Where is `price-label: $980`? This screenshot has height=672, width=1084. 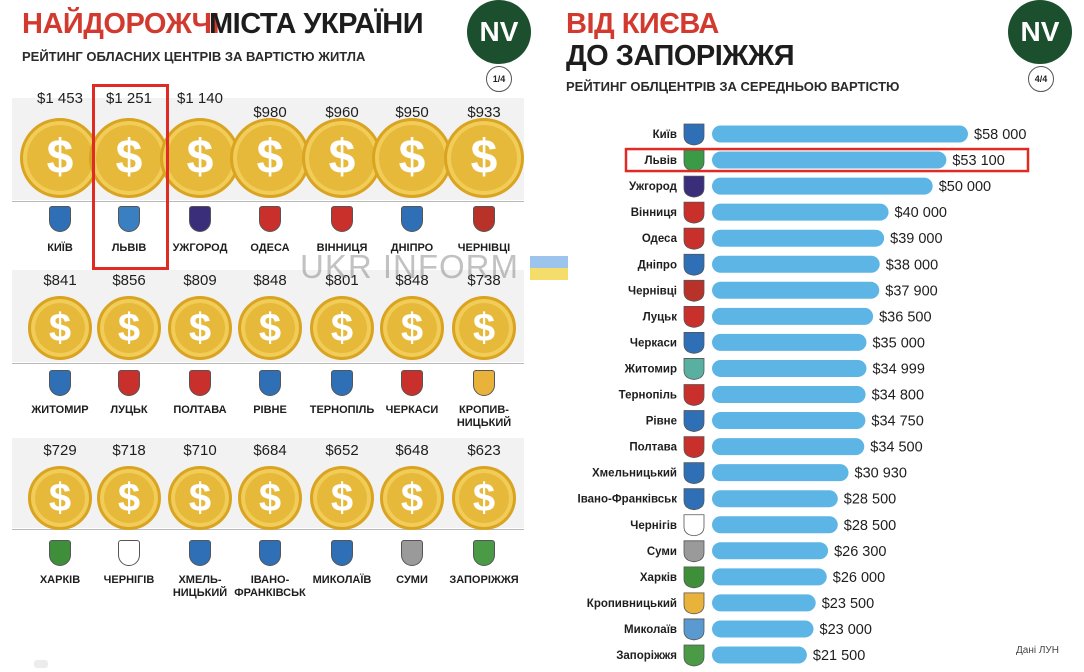
price-label: $980 is located at coordinates (270, 112).